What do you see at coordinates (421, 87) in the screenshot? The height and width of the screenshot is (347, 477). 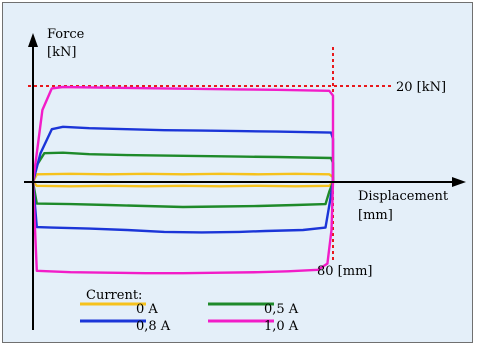 I see `reference-label-20kn: 20 [kN]` at bounding box center [421, 87].